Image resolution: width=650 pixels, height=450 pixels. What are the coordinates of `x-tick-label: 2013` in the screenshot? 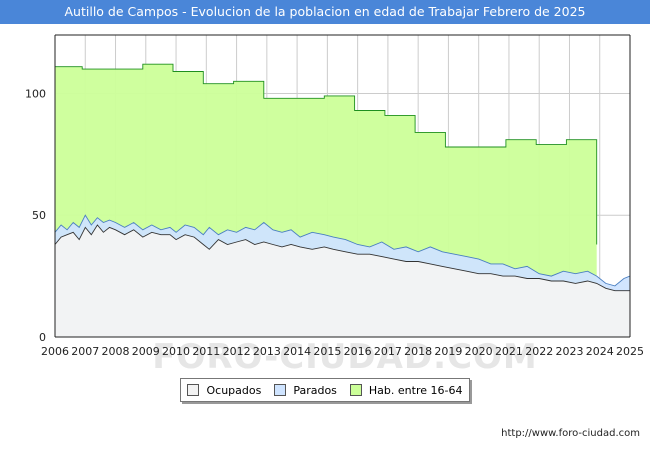 It's located at (267, 351).